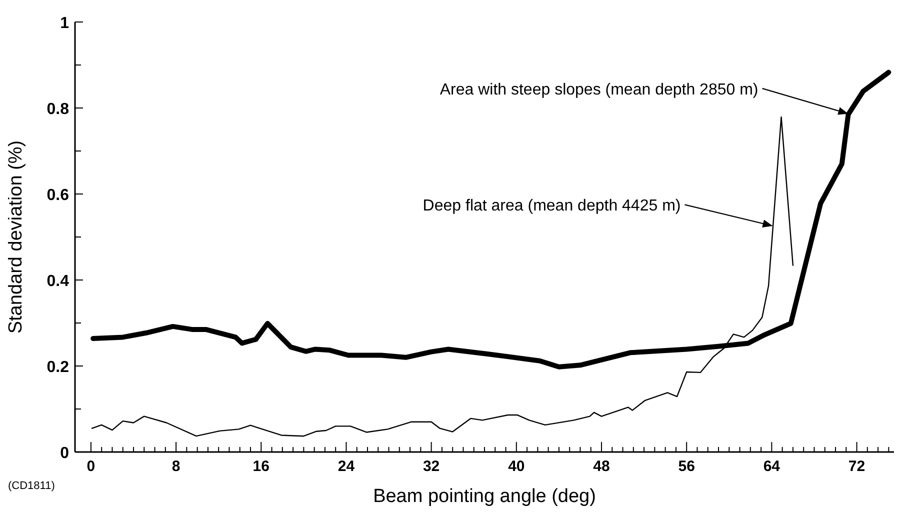  I want to click on y-tick-label: 1, so click(65, 23).